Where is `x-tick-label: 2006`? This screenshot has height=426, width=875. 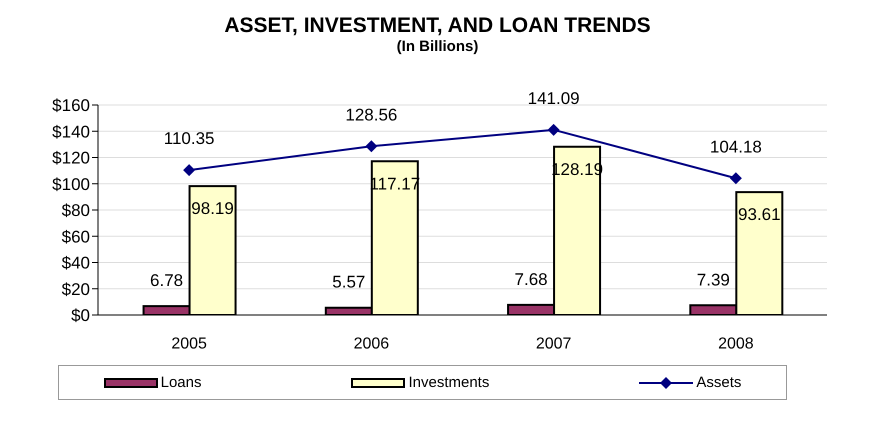 x-tick-label: 2006 is located at coordinates (372, 343).